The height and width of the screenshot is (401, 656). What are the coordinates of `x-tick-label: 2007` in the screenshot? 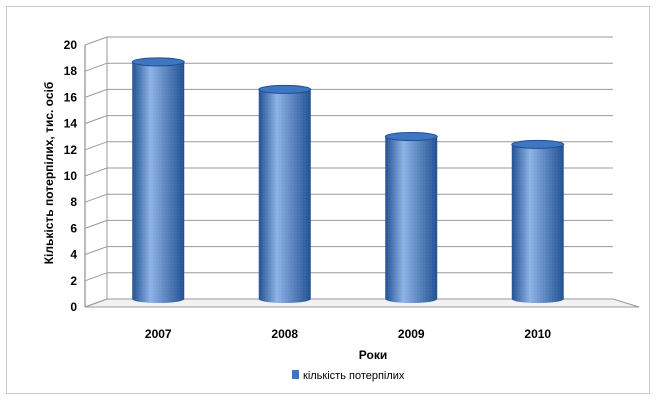 It's located at (158, 334).